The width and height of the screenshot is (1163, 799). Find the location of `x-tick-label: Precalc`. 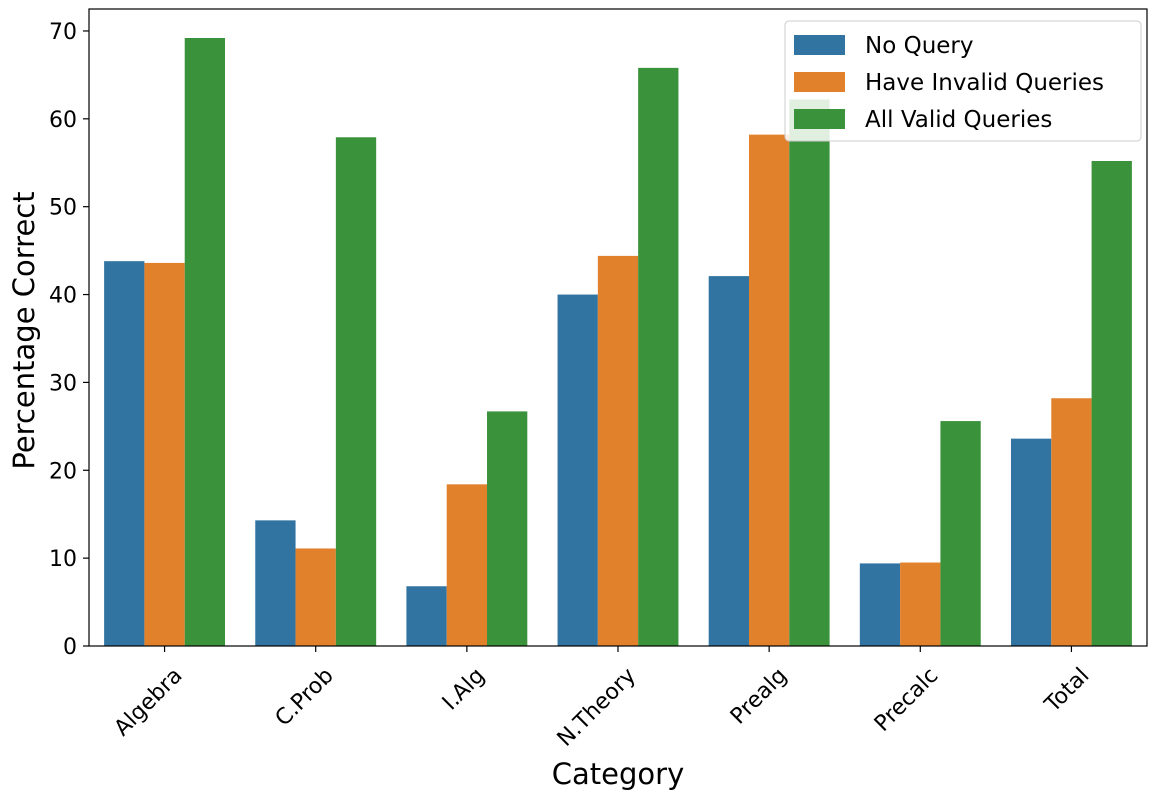

x-tick-label: Precalc is located at coordinates (906, 699).